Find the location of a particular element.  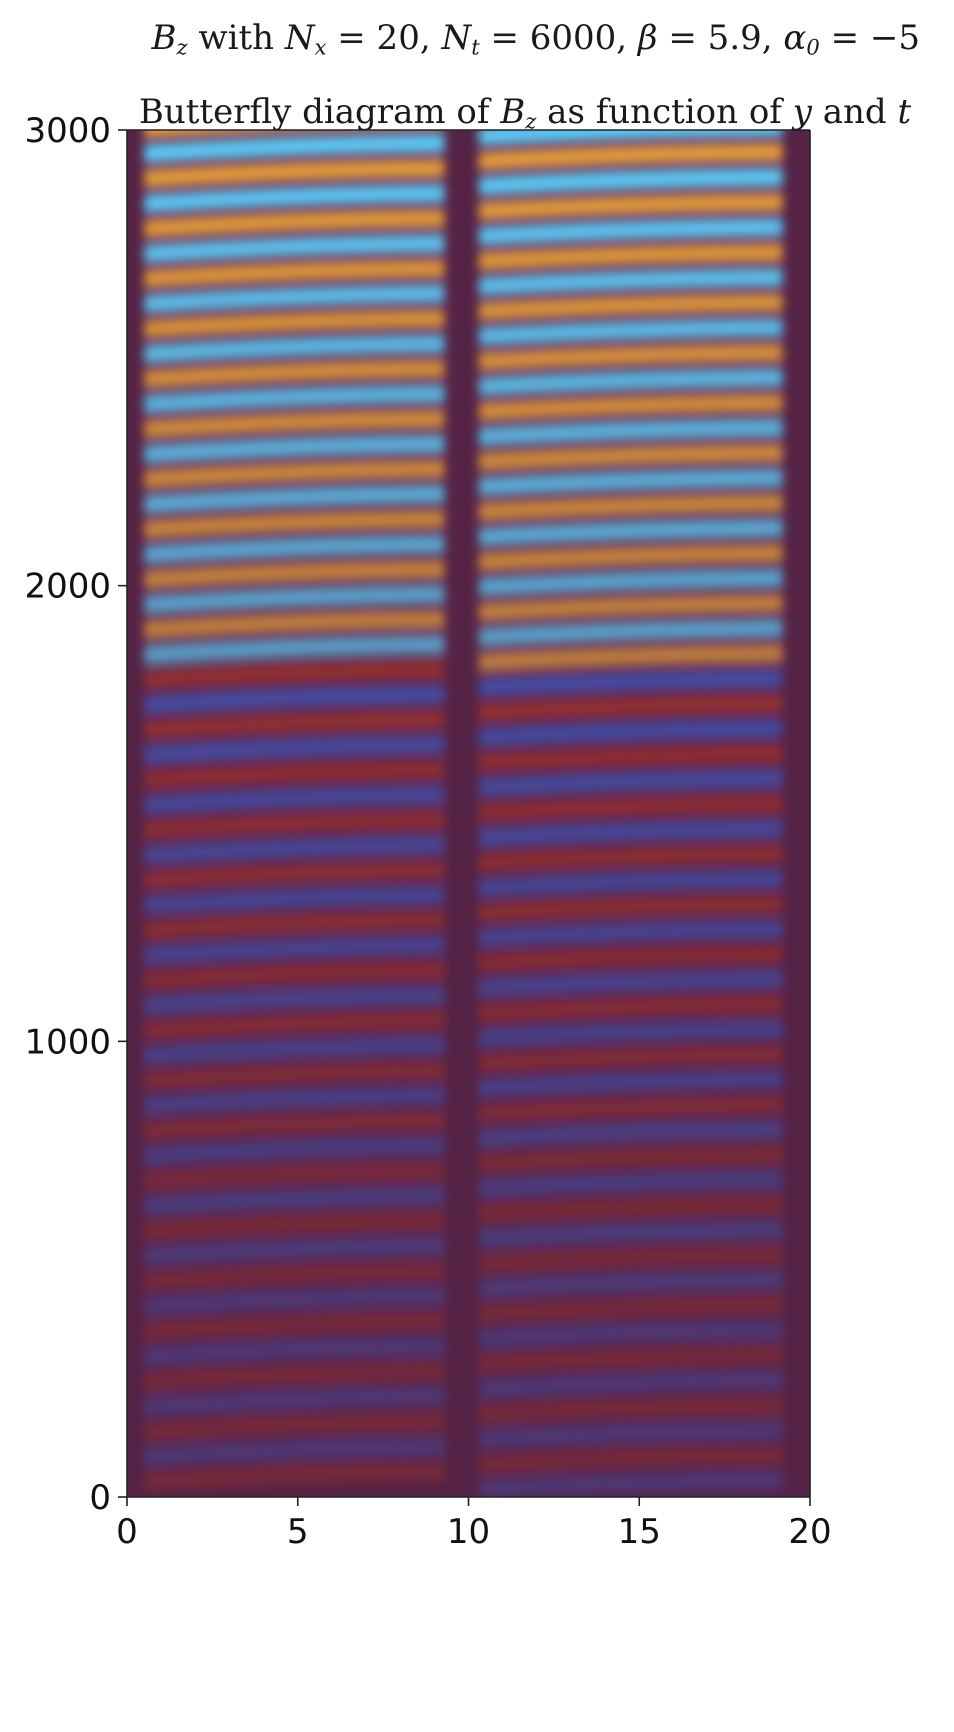

subtitle-middle: as function of is located at coordinates (664, 112).